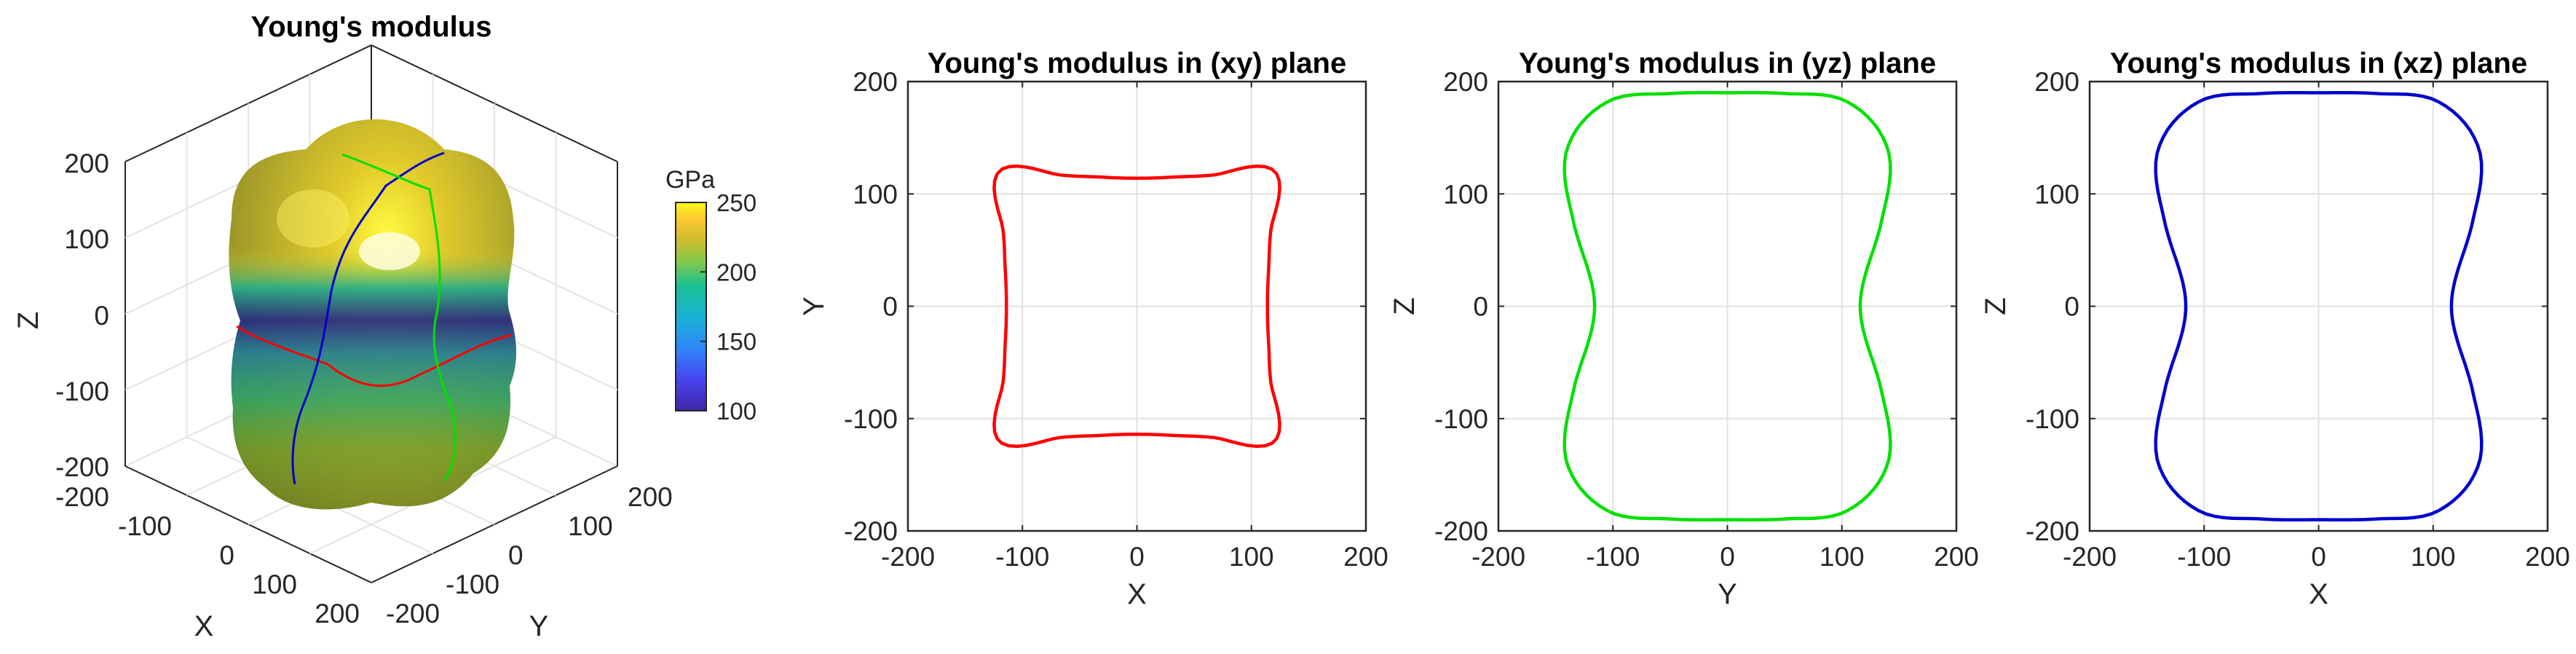  What do you see at coordinates (338, 614) in the screenshot?
I see `x-tick: 200` at bounding box center [338, 614].